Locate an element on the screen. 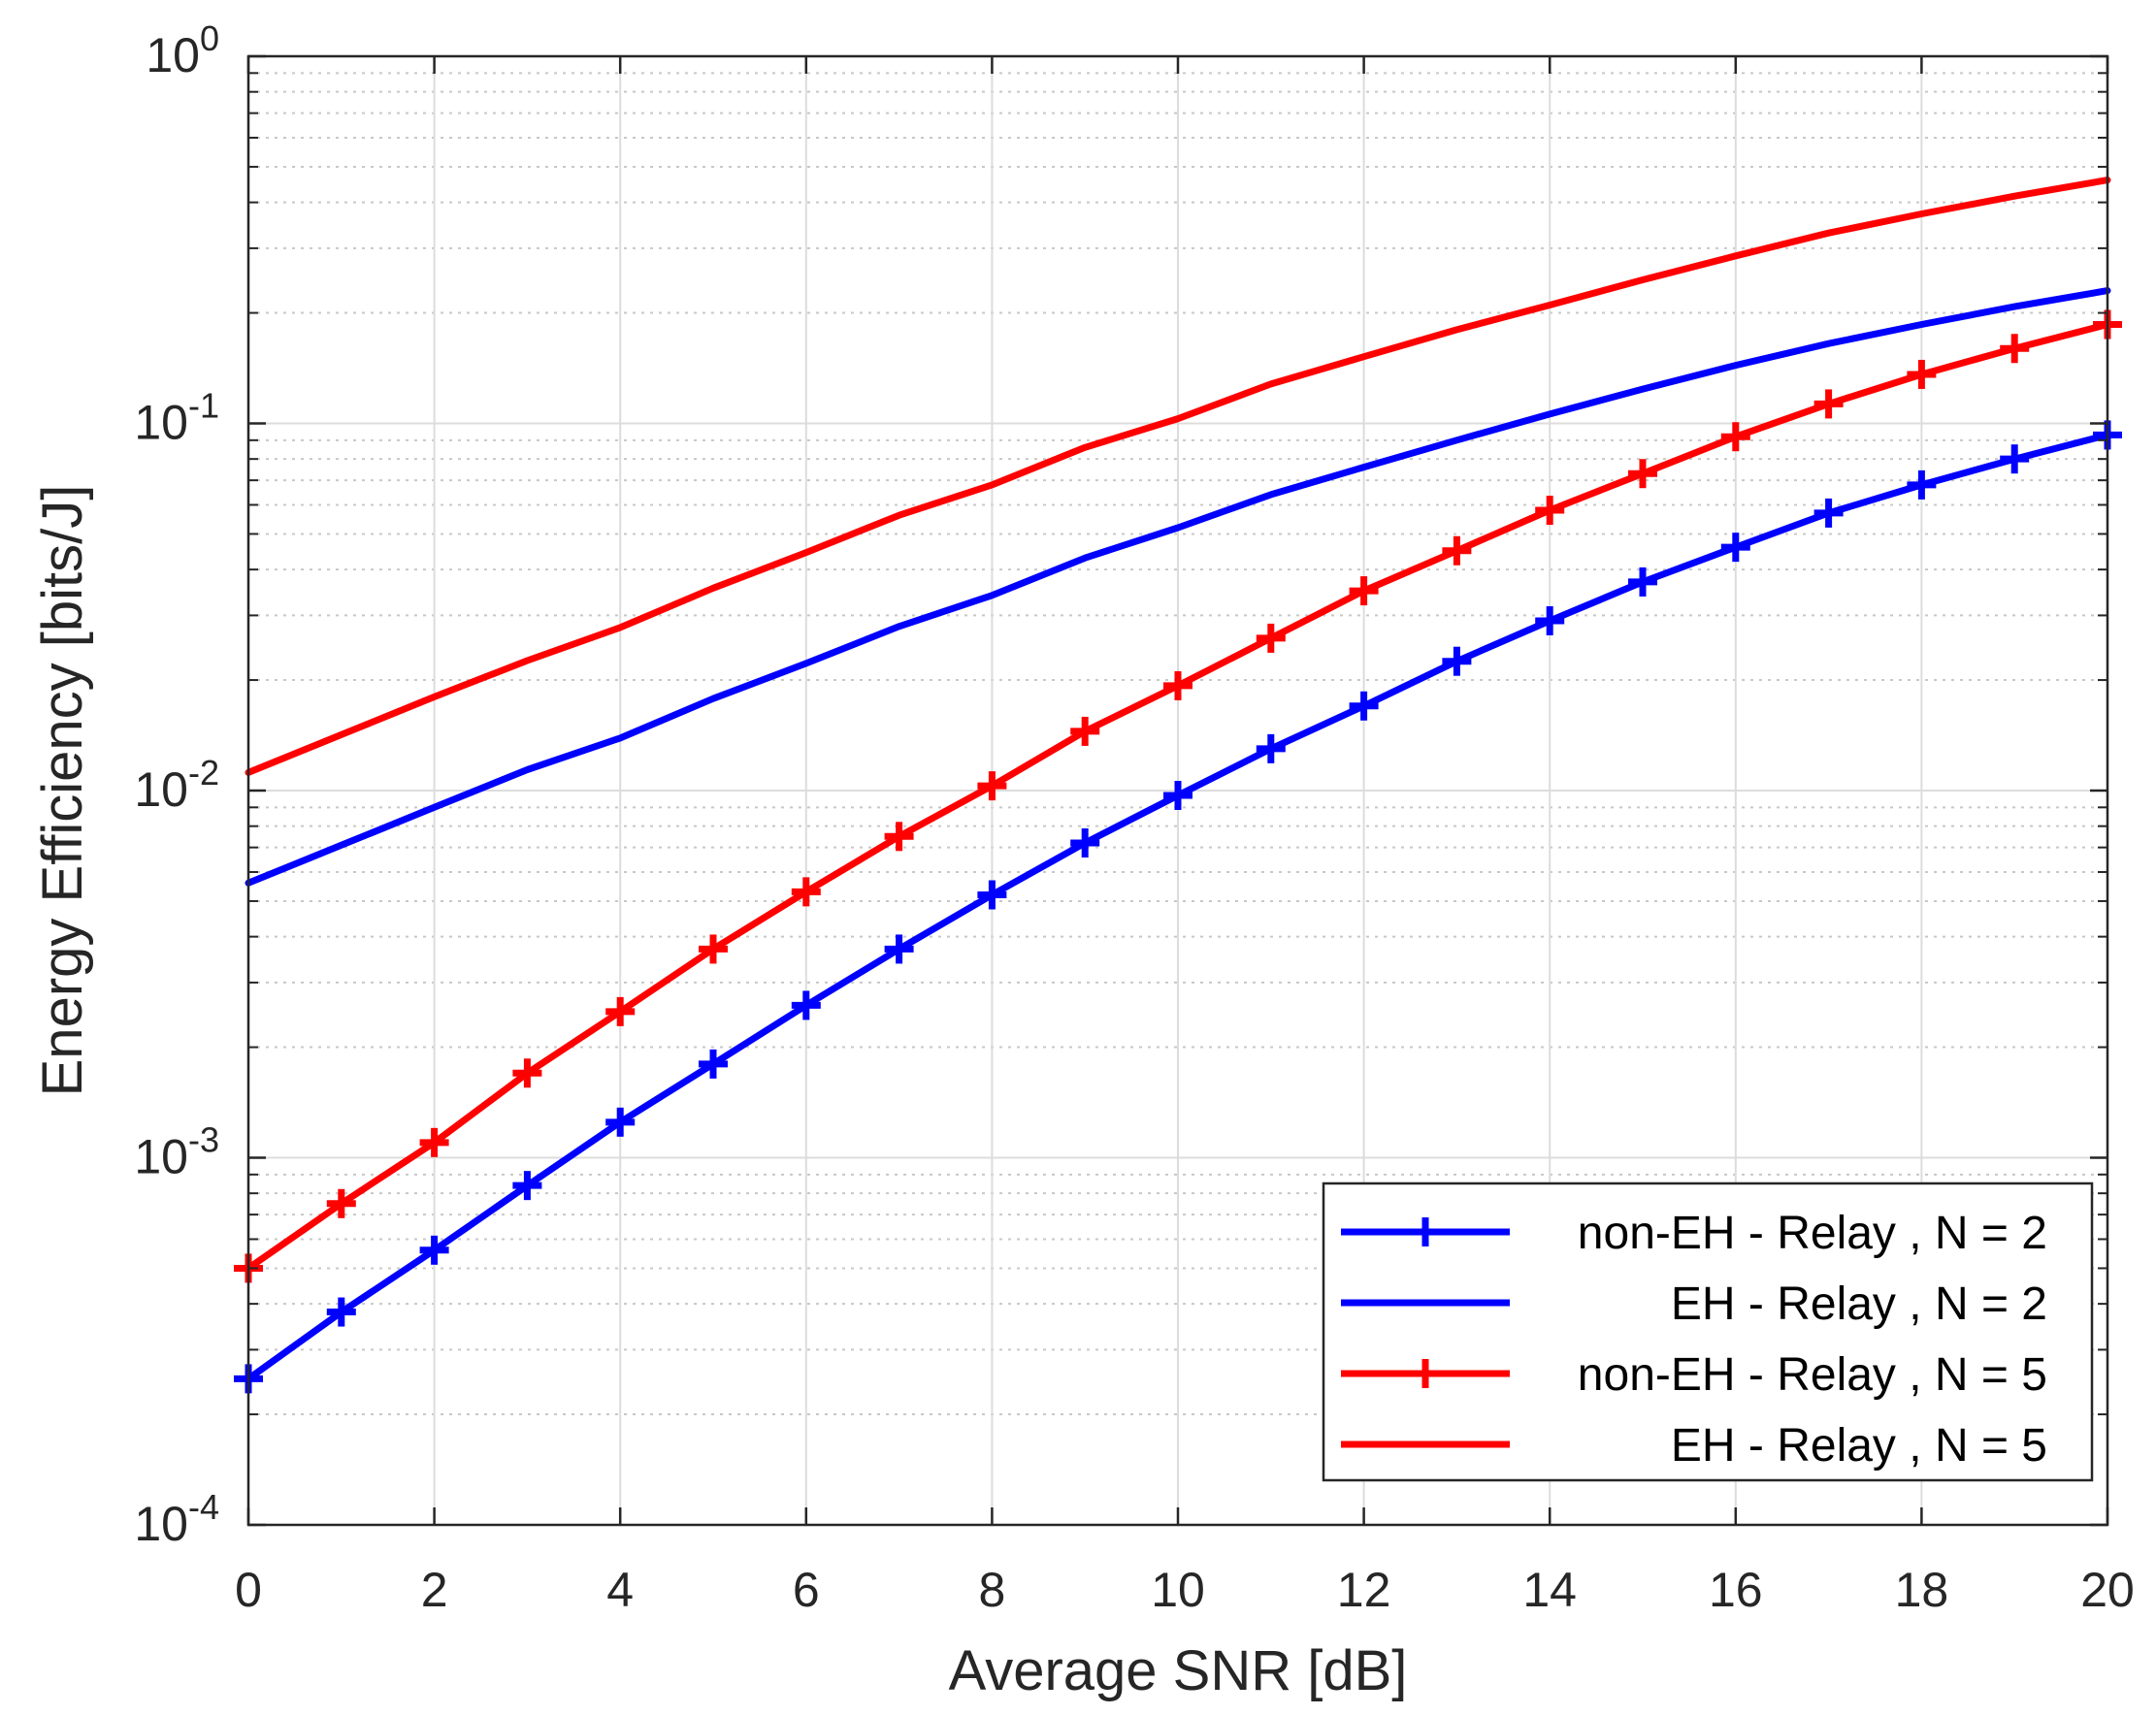  legend-item-1: non-EH - Relay , N = 2 is located at coordinates (1694, 1233).